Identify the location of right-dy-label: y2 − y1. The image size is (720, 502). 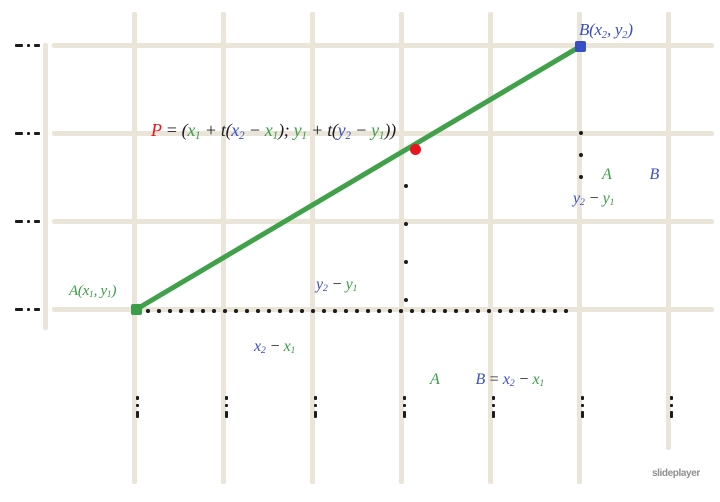
(593, 199).